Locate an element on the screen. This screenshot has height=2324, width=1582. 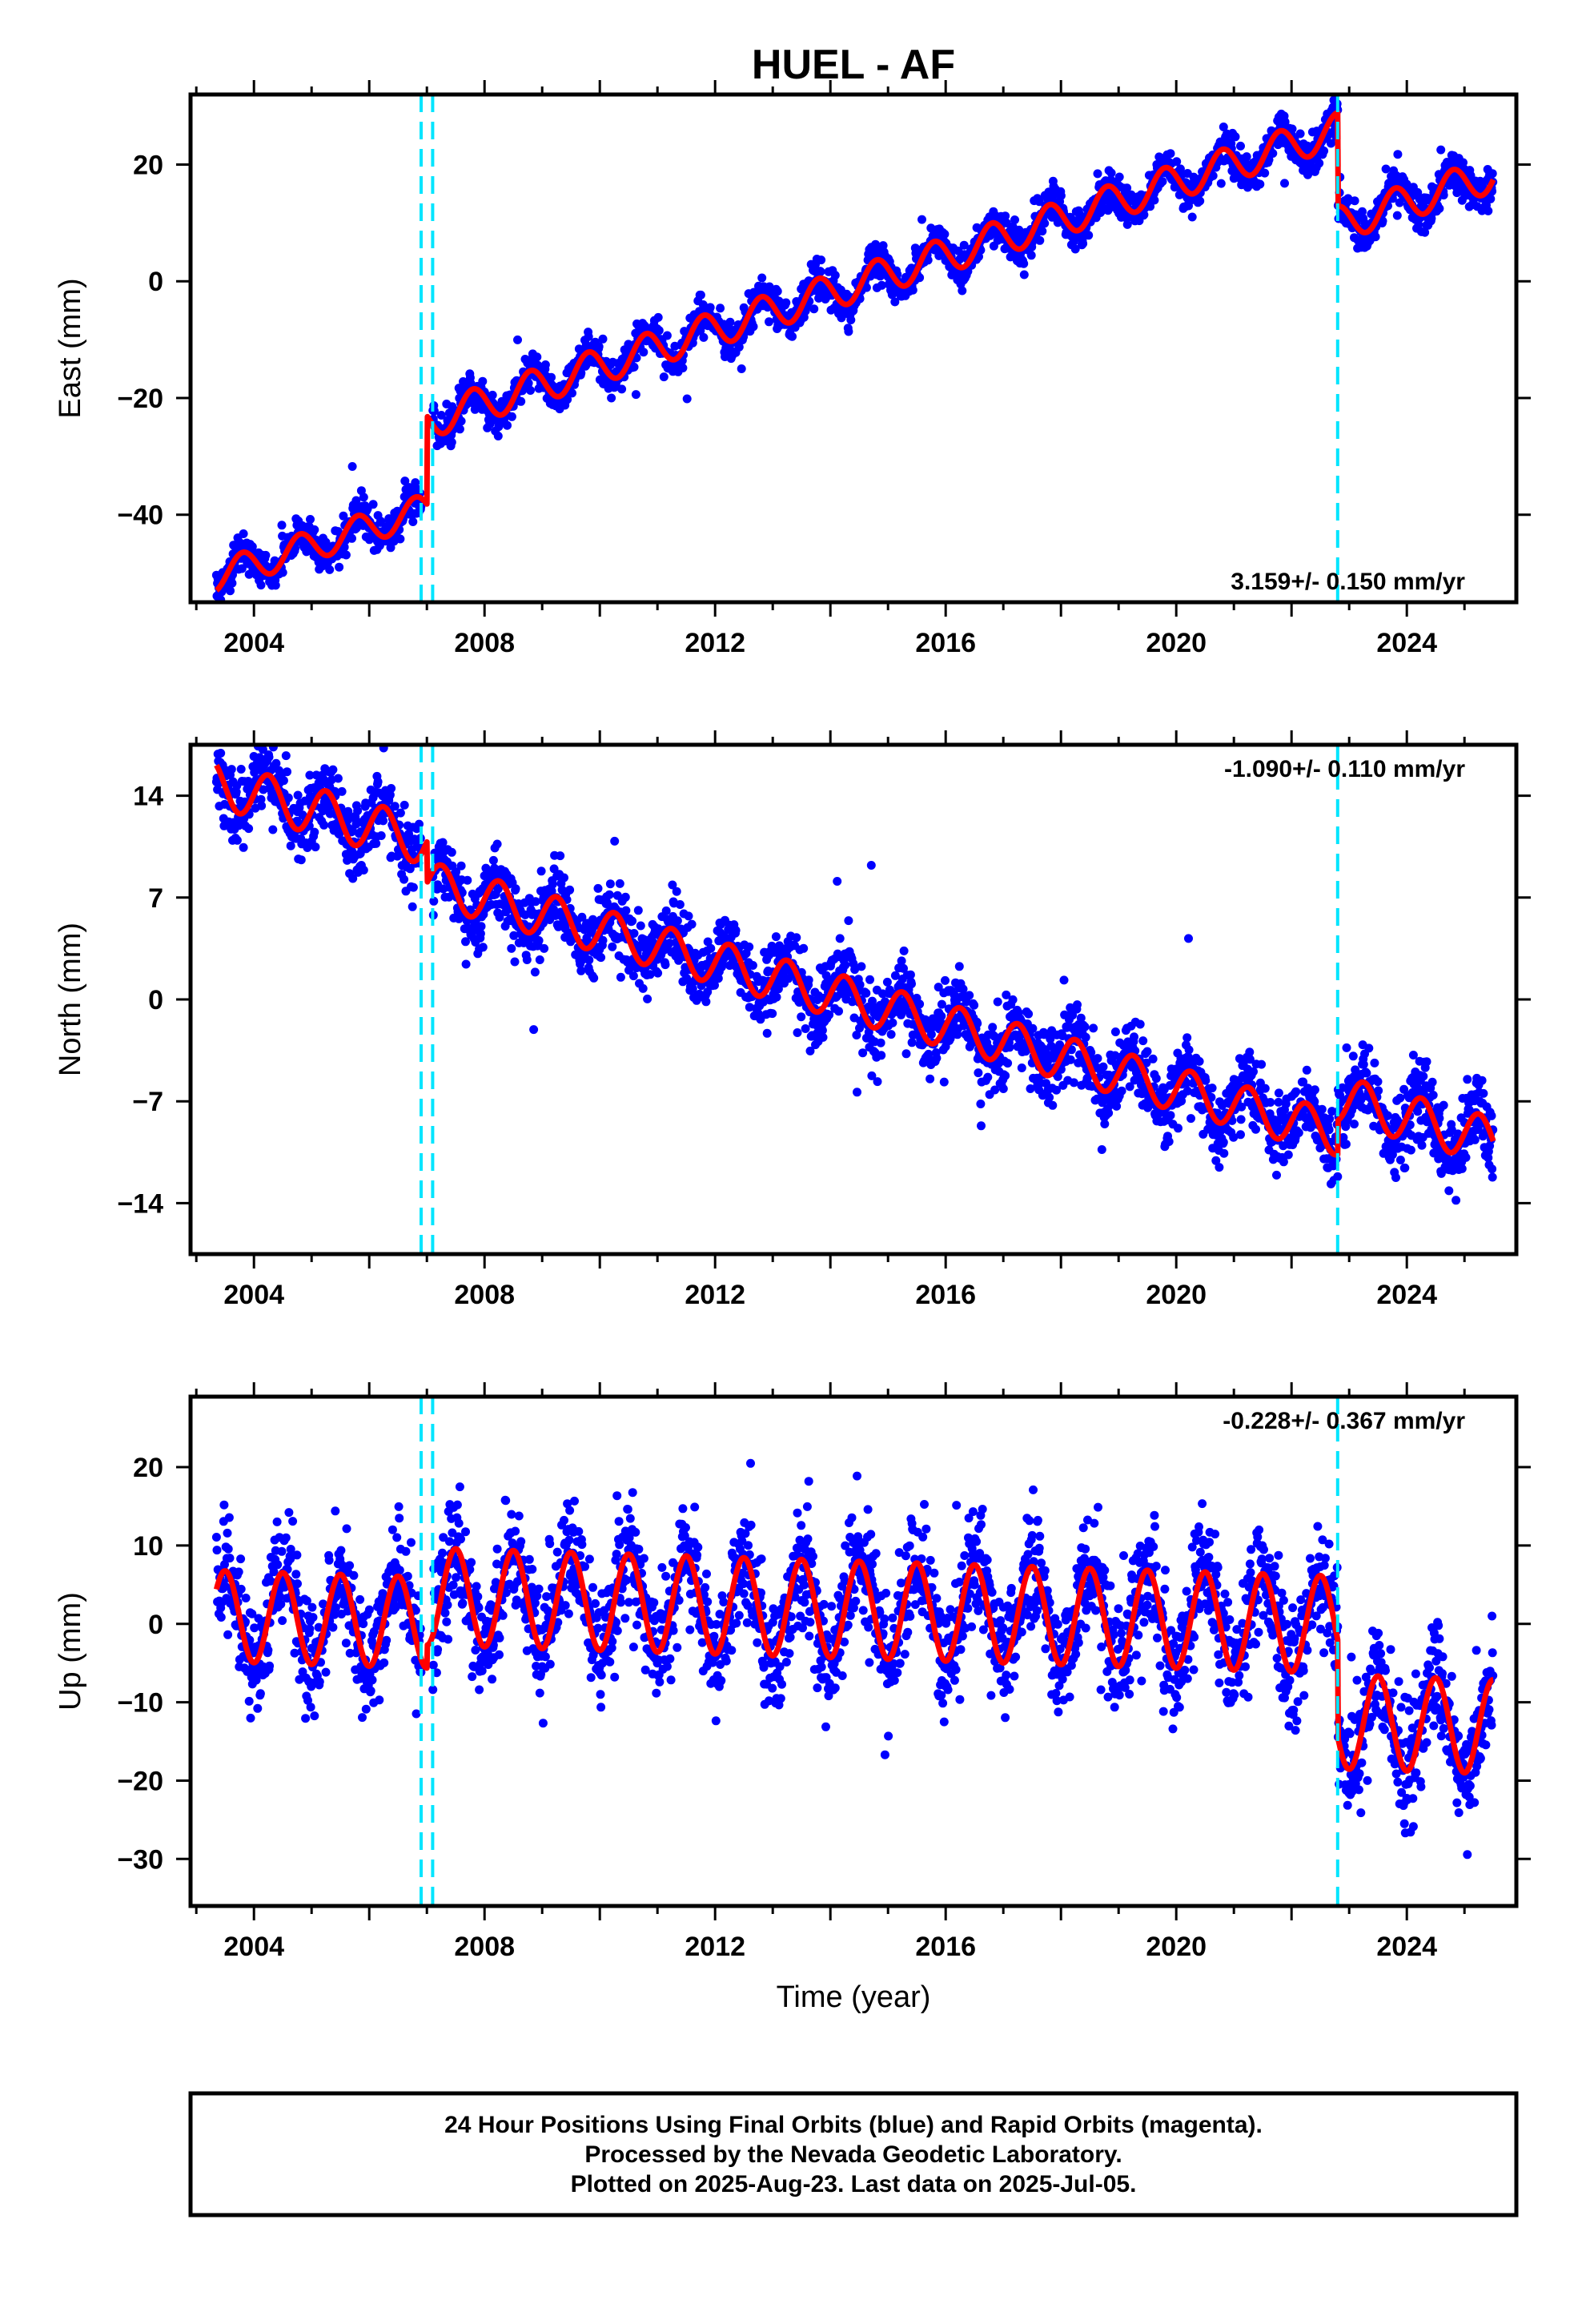
y-tick-label: −40 is located at coordinates (140, 516).